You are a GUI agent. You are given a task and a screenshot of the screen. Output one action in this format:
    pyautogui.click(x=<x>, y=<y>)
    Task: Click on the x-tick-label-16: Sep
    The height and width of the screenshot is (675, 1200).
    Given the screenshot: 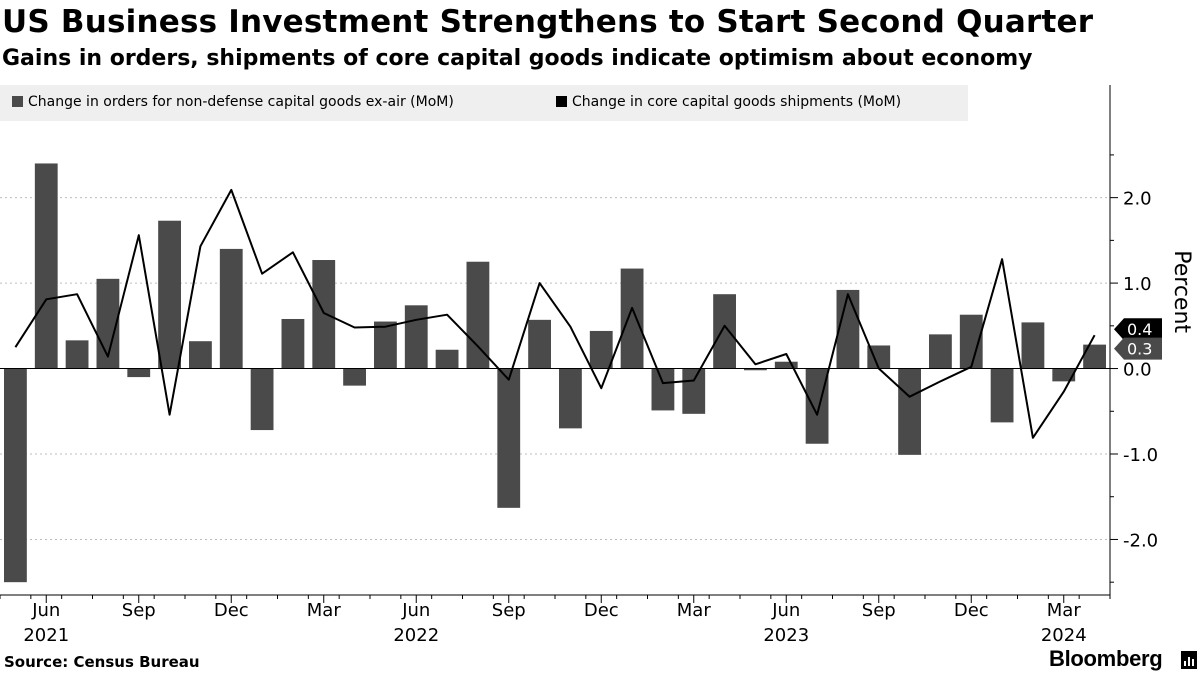 What is the action you would take?
    pyautogui.click(x=509, y=610)
    